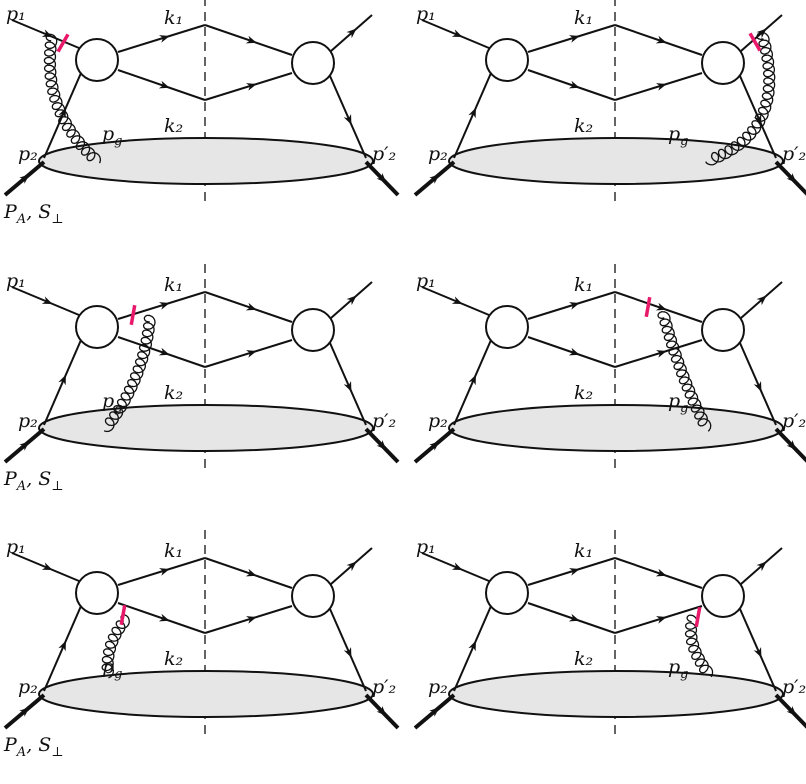 Image resolution: width=806 pixels, height=784 pixels. What do you see at coordinates (201, 113) in the screenshot?
I see `diagram-1: p₁ k₁ k₂ p₂ p′₂ pg PA, S⊥` at bounding box center [201, 113].